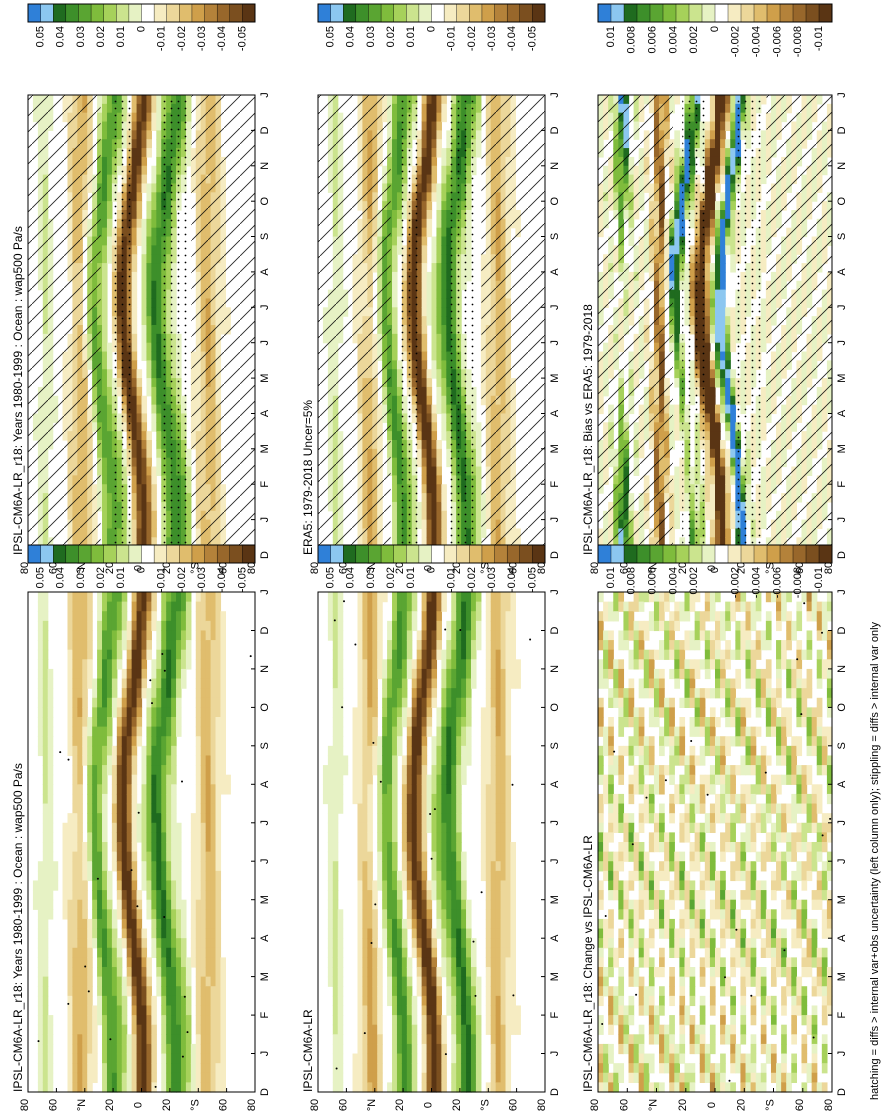  What do you see at coordinates (555, 130) in the screenshot?
I see `month-tick-label: D` at bounding box center [555, 130].